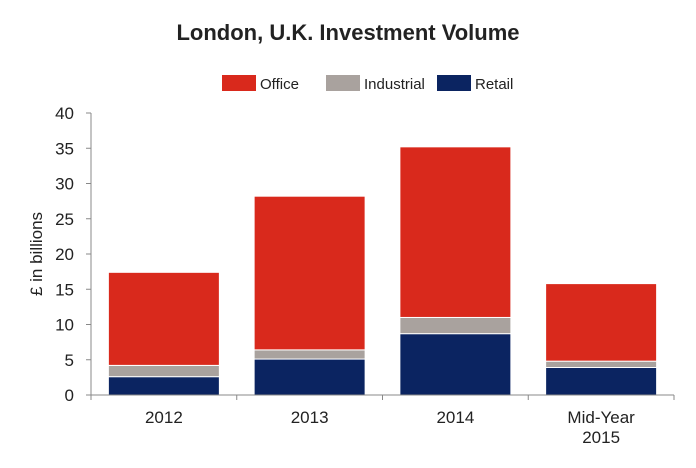  I want to click on y-tick-label: 10, so click(64, 325).